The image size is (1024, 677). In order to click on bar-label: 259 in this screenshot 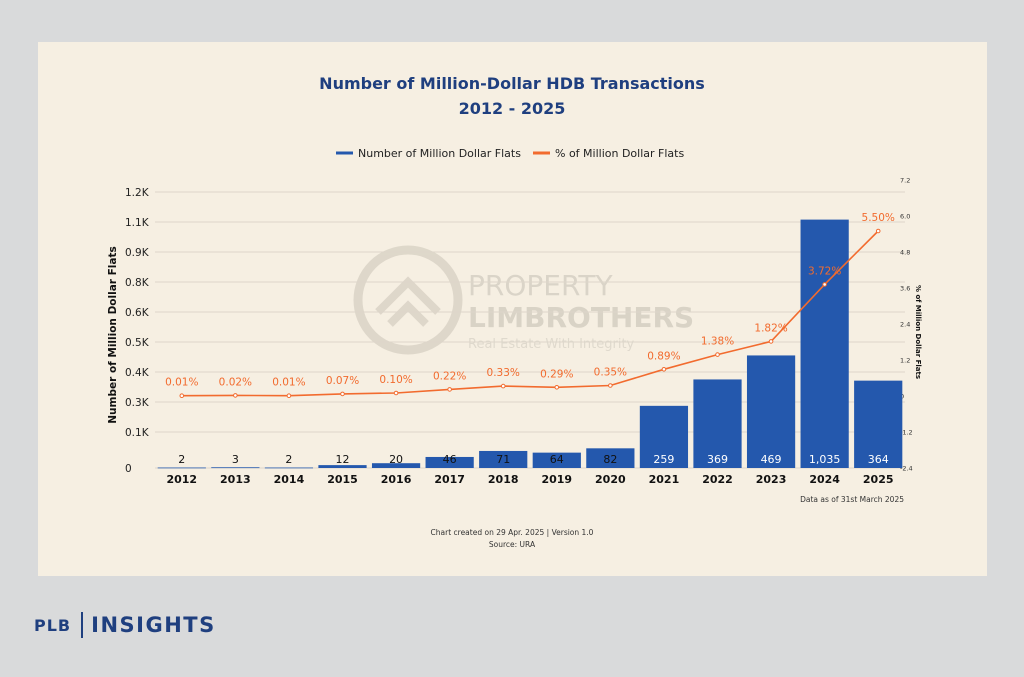, I will do `click(663, 459)`.